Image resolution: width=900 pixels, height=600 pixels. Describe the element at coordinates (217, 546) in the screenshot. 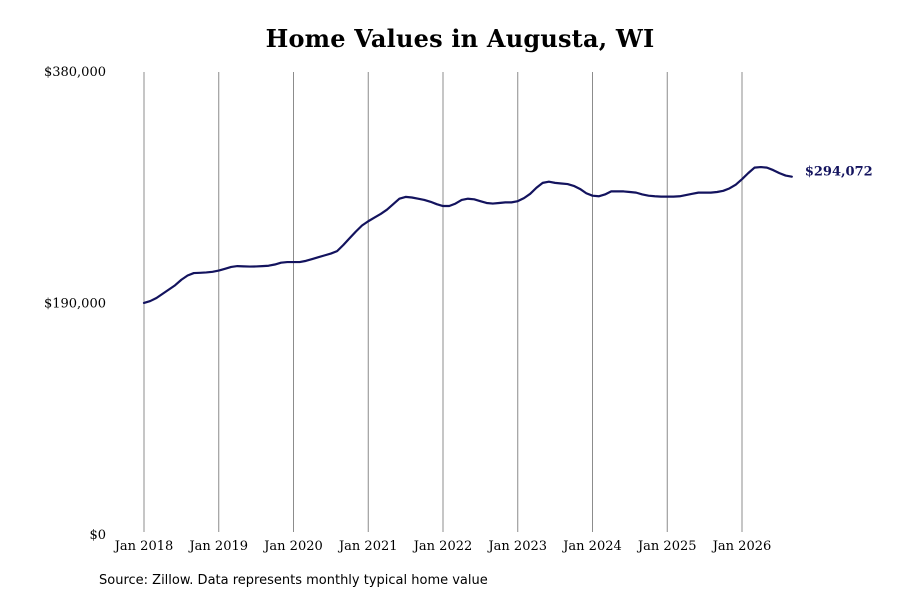

I see `x-tick-label: Jan 2019` at that location.